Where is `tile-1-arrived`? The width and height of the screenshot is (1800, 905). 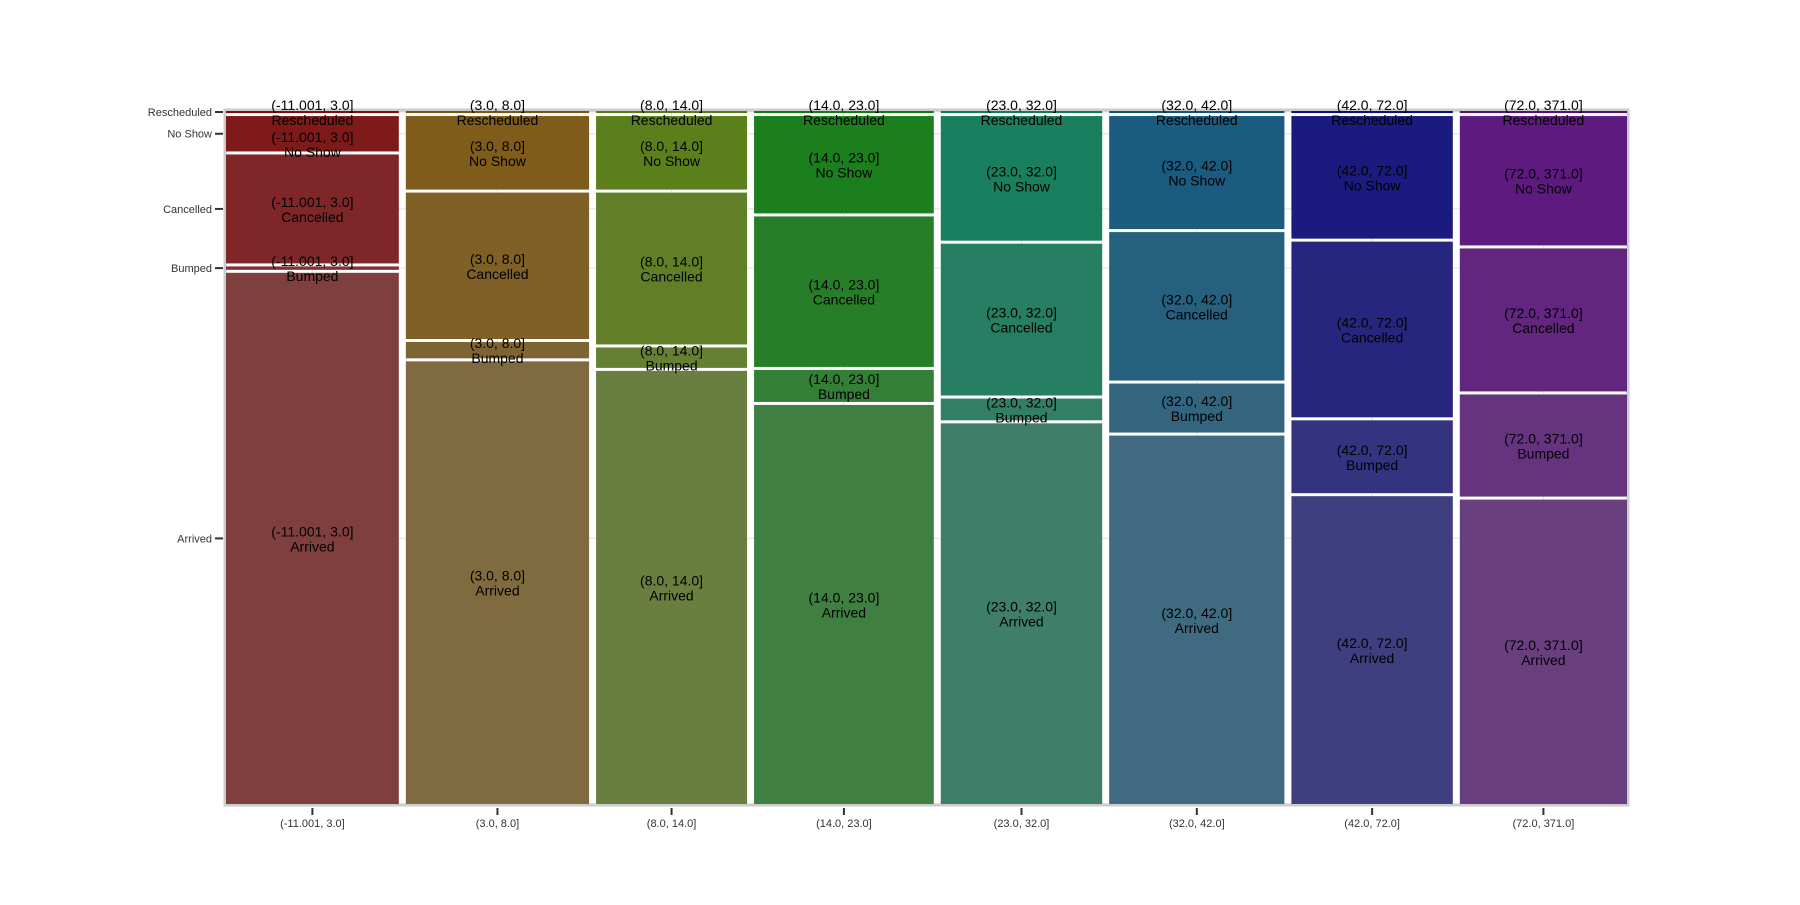
tile-1-arrived is located at coordinates (497, 582).